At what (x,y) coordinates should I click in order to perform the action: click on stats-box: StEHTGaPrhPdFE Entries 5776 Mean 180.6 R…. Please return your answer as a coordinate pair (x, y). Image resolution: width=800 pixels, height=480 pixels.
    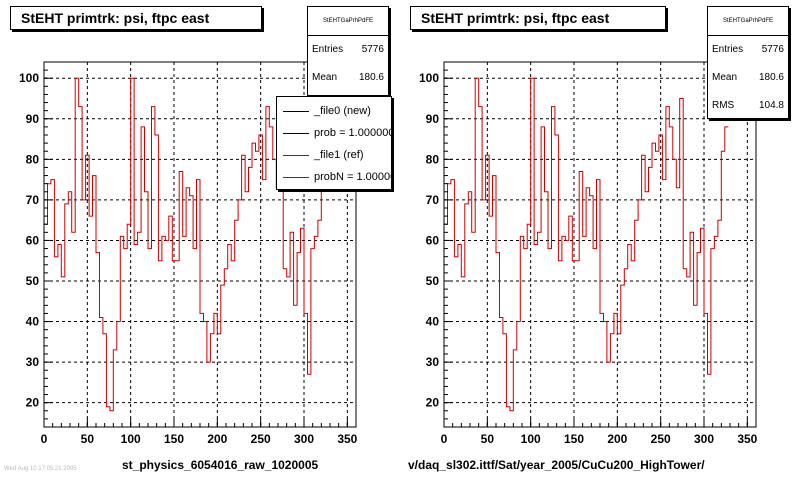
    Looking at the image, I should click on (748, 62).